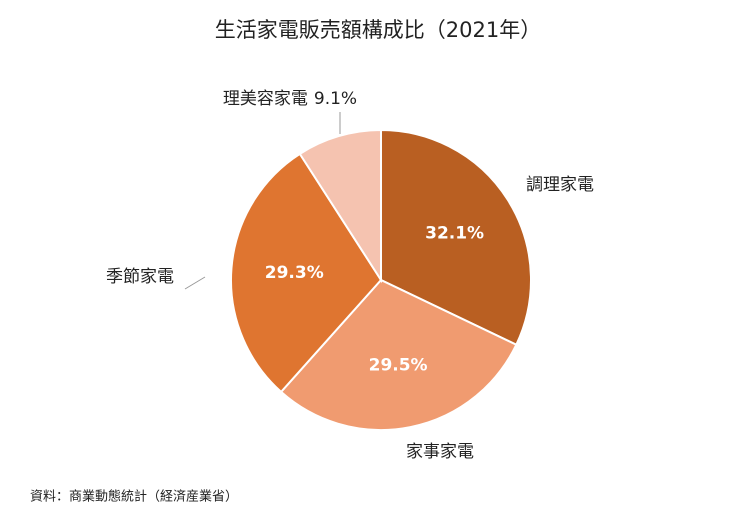 The height and width of the screenshot is (529, 756). What do you see at coordinates (378, 30) in the screenshot?
I see `chart-title: 生活家電販売額構成比（2021年）` at bounding box center [378, 30].